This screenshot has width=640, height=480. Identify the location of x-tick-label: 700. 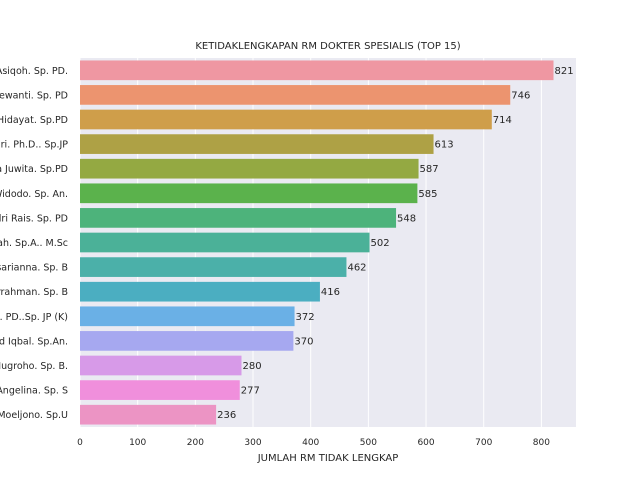
(483, 443).